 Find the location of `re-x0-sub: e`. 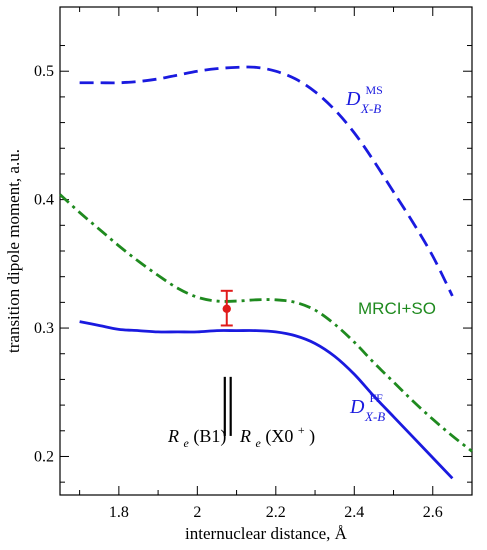

re-x0-sub: e is located at coordinates (259, 443).